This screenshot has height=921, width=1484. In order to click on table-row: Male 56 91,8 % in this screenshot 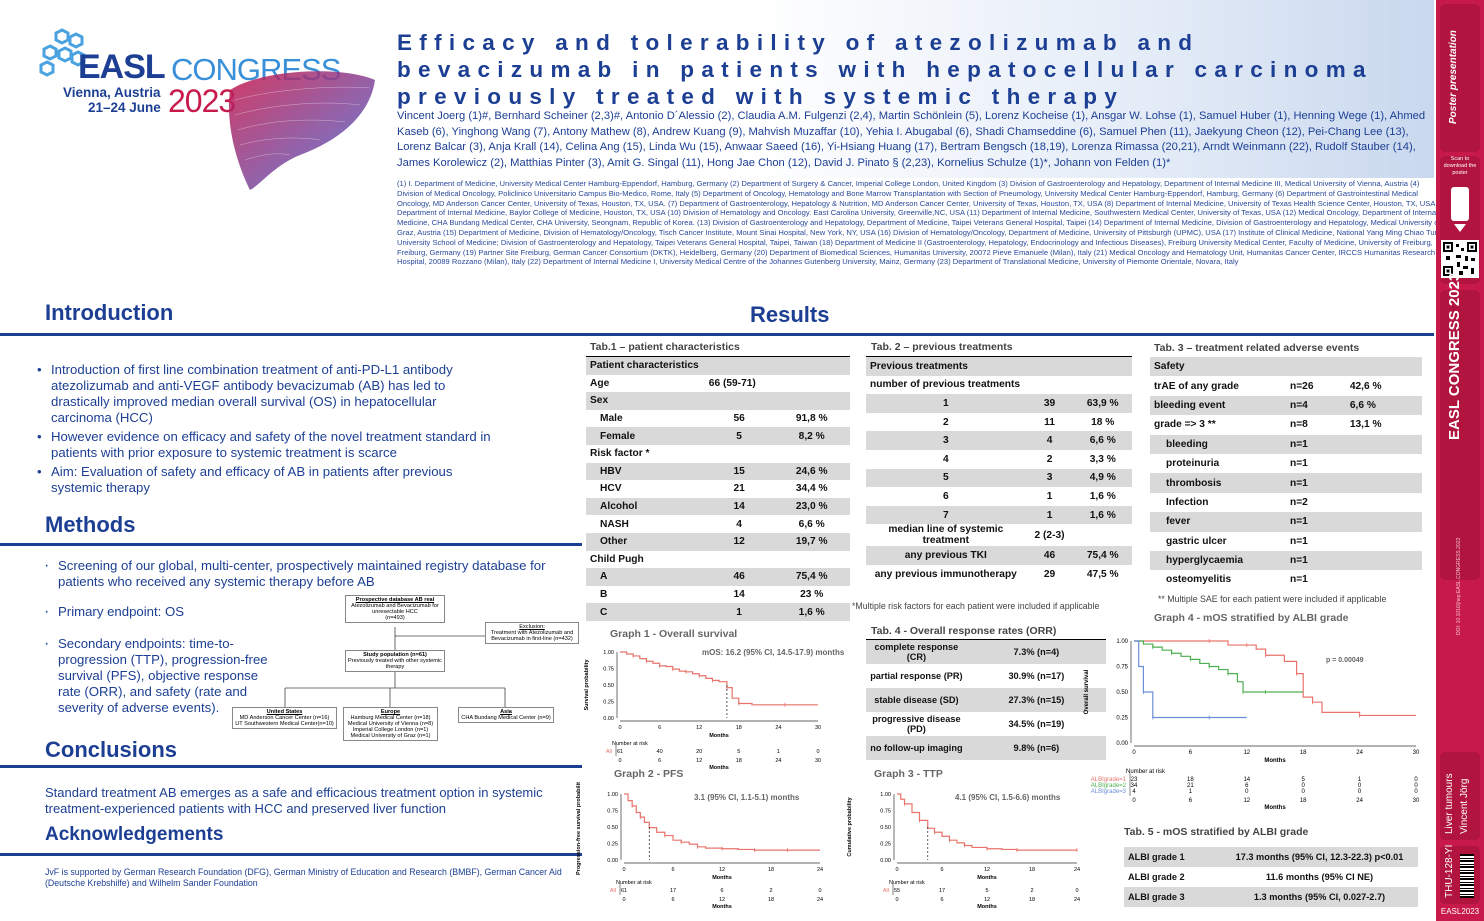, I will do `click(718, 419)`.